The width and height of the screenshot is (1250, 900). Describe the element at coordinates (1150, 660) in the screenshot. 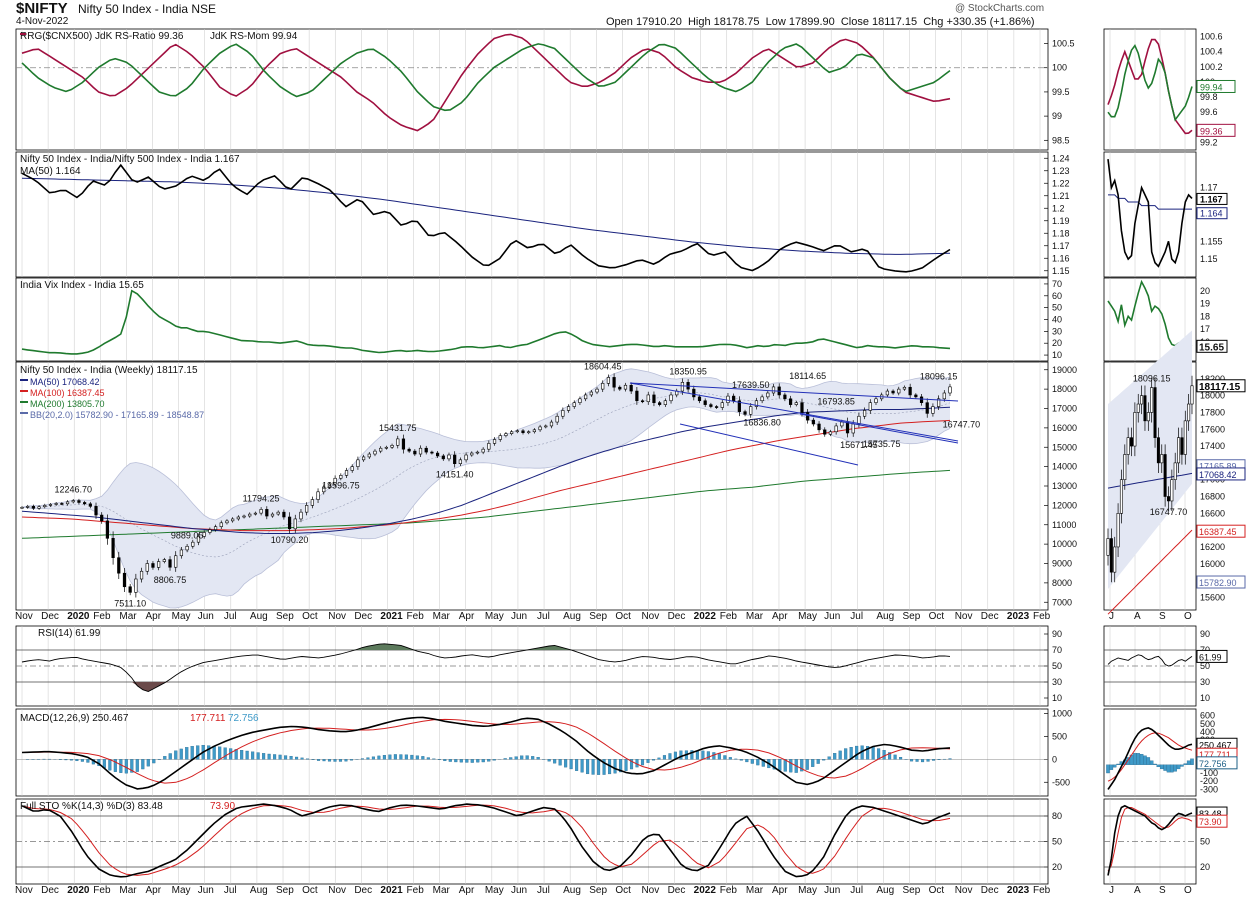

I see `rsi-zoom-line` at that location.